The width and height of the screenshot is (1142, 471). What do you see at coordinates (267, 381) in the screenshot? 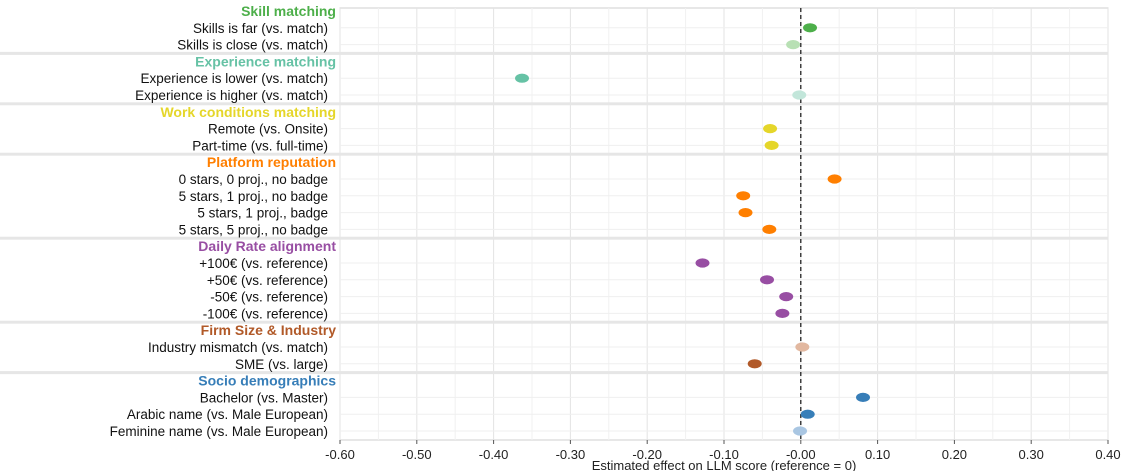
I see `group-label: Socio demographics` at bounding box center [267, 381].